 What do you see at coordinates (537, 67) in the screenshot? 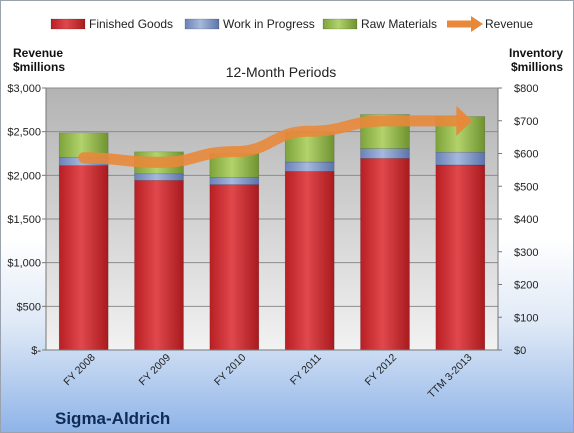
I see `right-axis-label-line2: $millions` at bounding box center [537, 67].